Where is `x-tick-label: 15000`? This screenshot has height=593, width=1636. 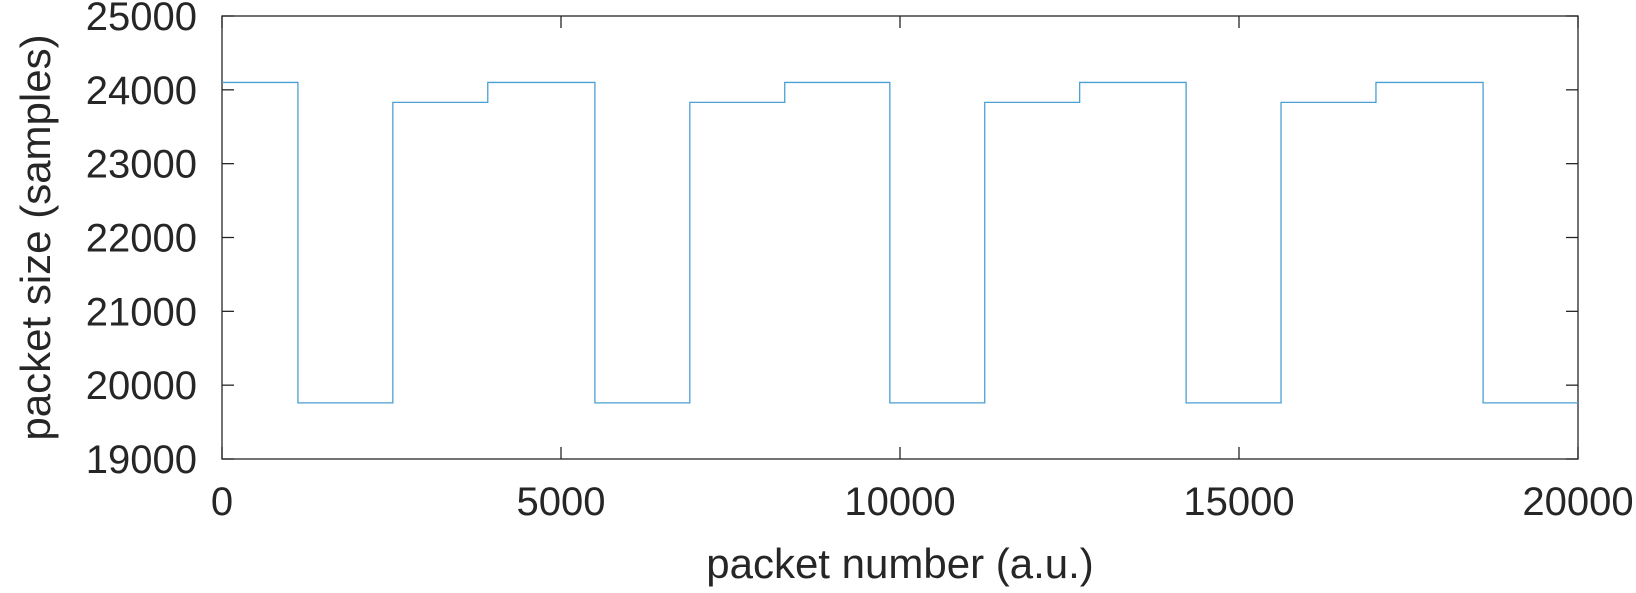 x-tick-label: 15000 is located at coordinates (1238, 502).